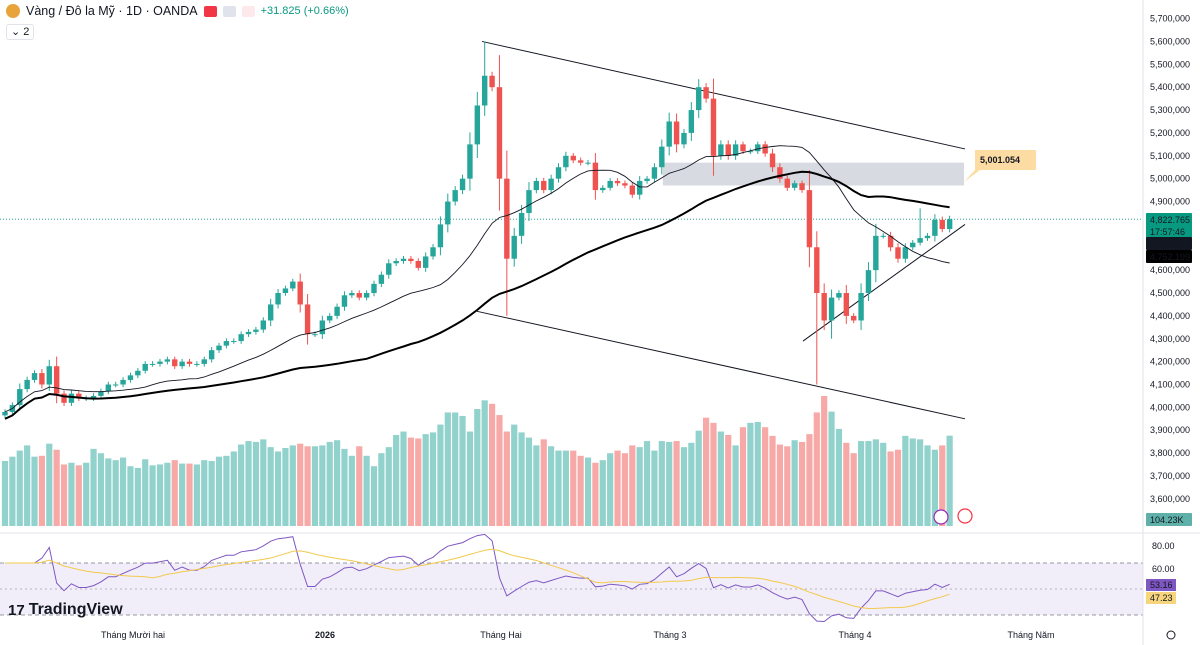  I want to click on annotation-callout, so click(1000, 166).